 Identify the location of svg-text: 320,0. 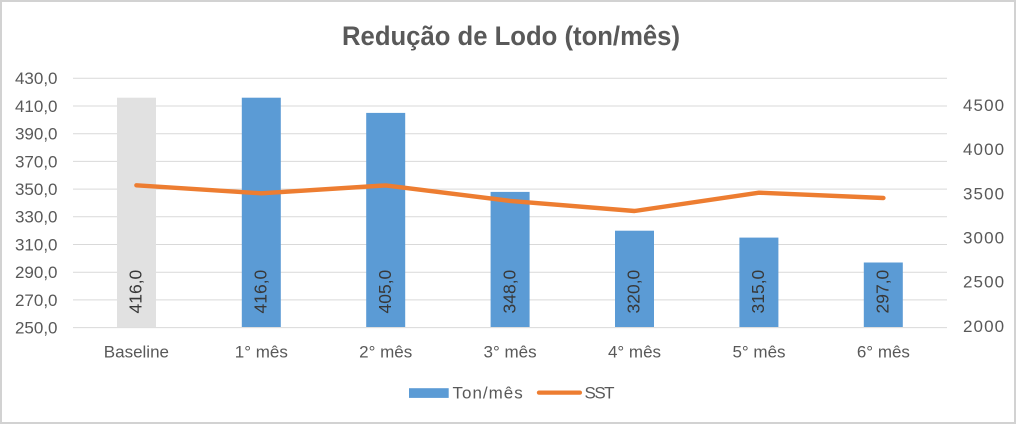
(634, 291).